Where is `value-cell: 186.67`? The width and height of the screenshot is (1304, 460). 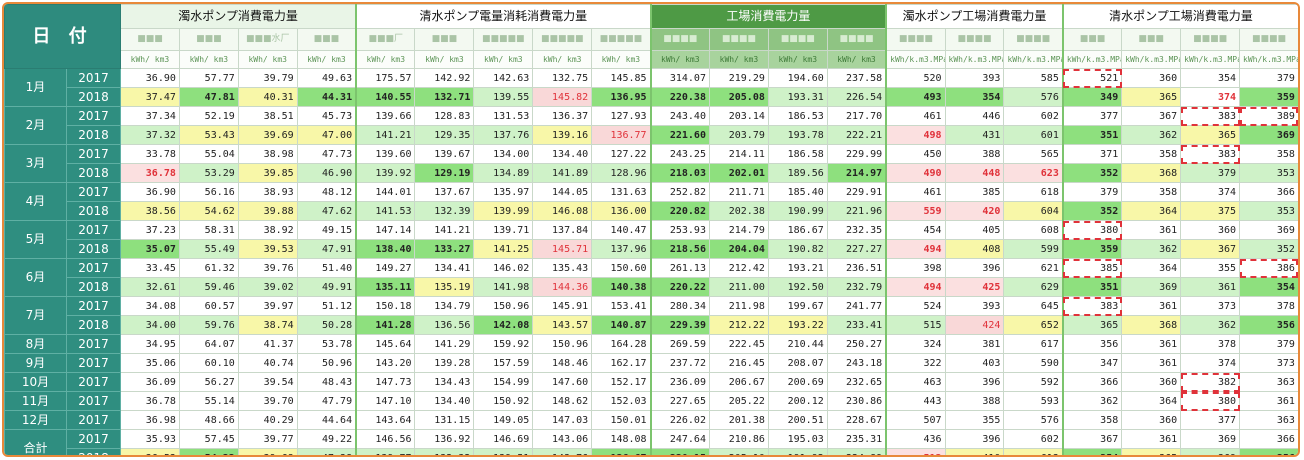
value-cell: 186.67 is located at coordinates (797, 230).